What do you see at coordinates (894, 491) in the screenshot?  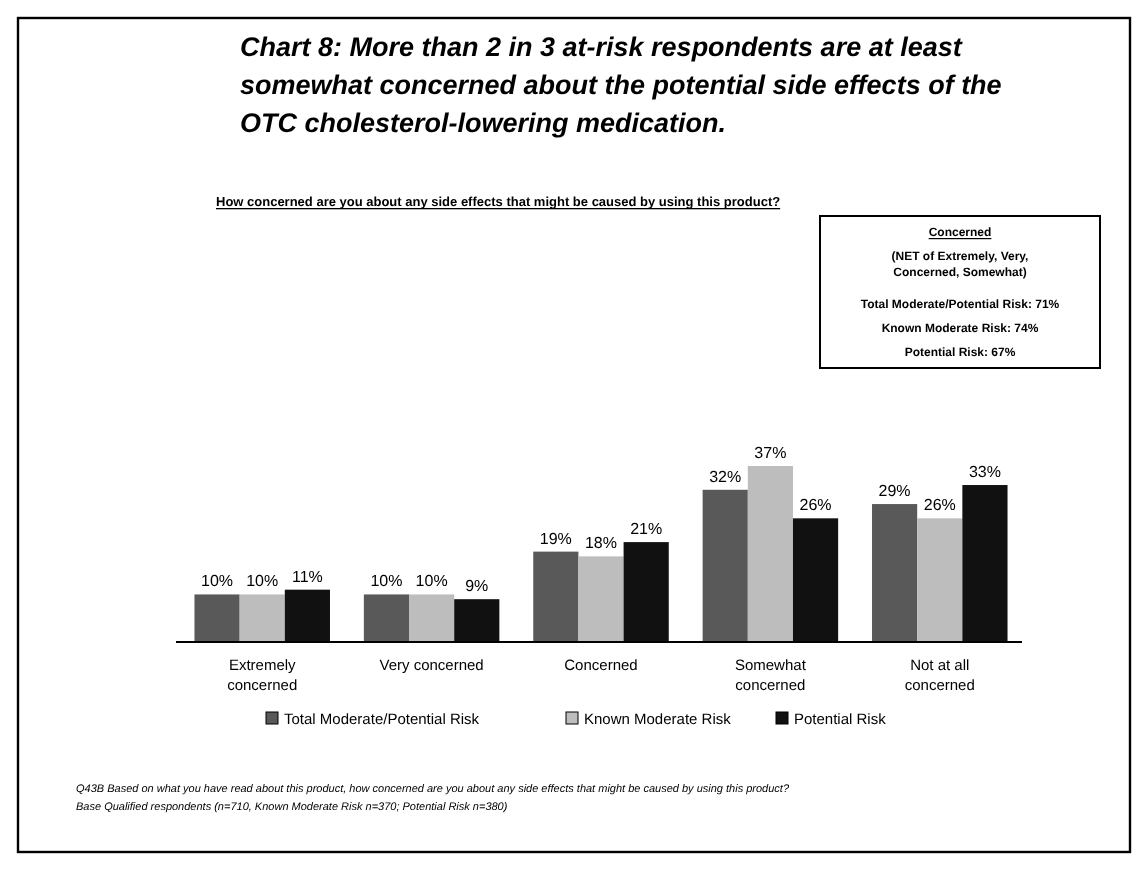 I see `data-label: 29%` at bounding box center [894, 491].